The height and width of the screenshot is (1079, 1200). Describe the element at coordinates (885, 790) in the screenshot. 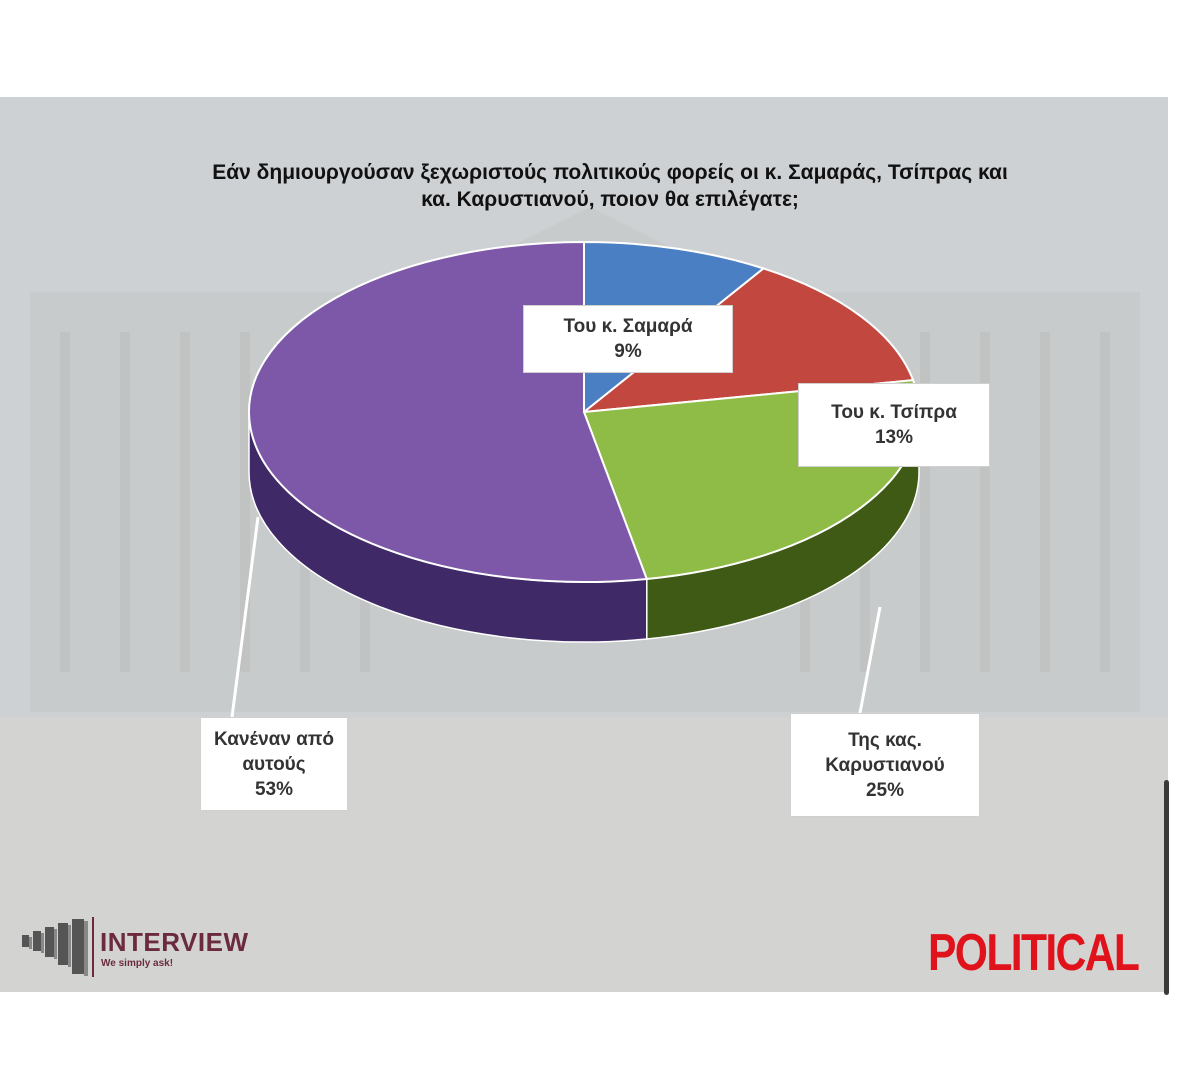

I see `data-label-line: 25%` at that location.